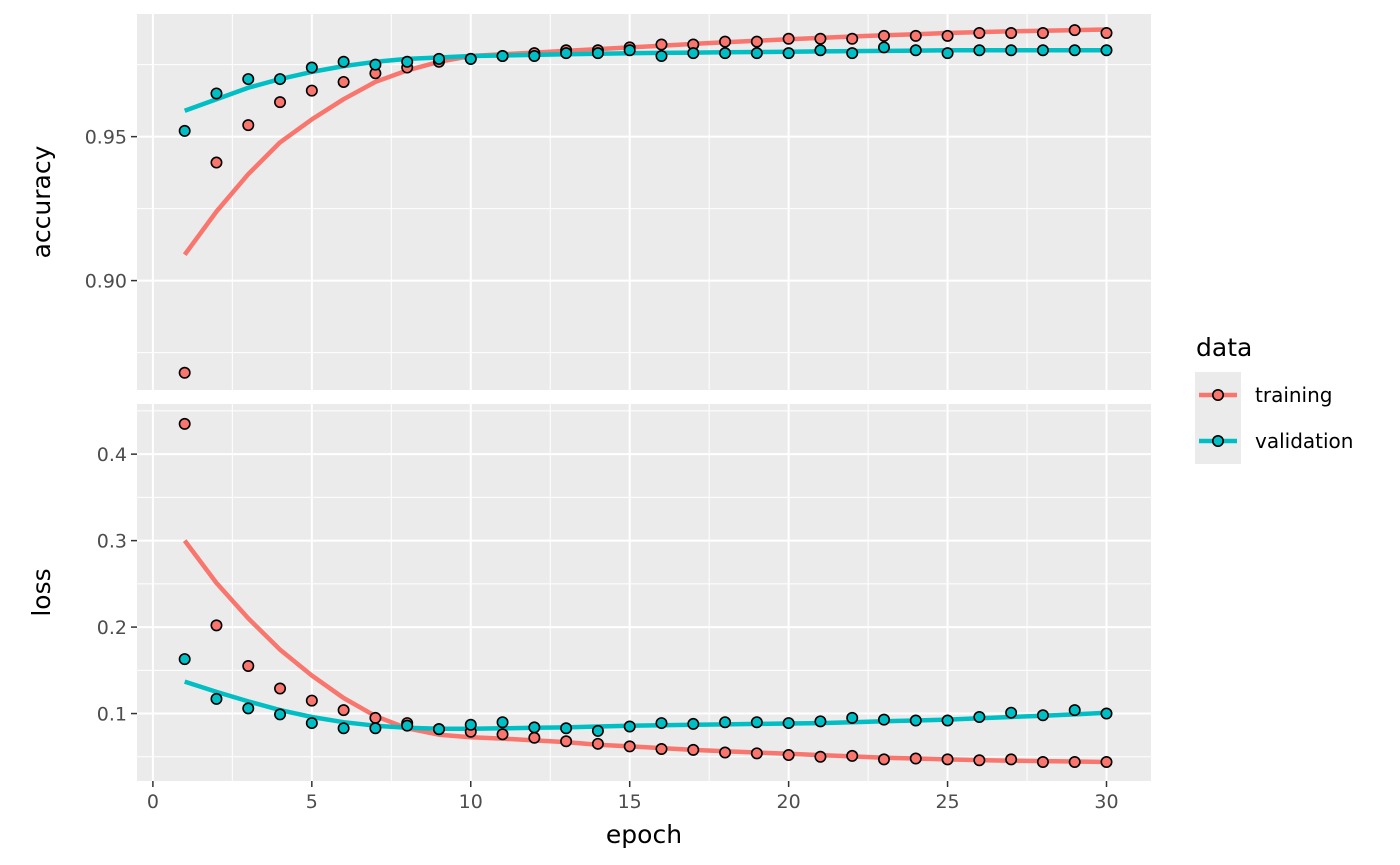  Describe the element at coordinates (1106, 802) in the screenshot. I see `x-tick-label: 30` at that location.